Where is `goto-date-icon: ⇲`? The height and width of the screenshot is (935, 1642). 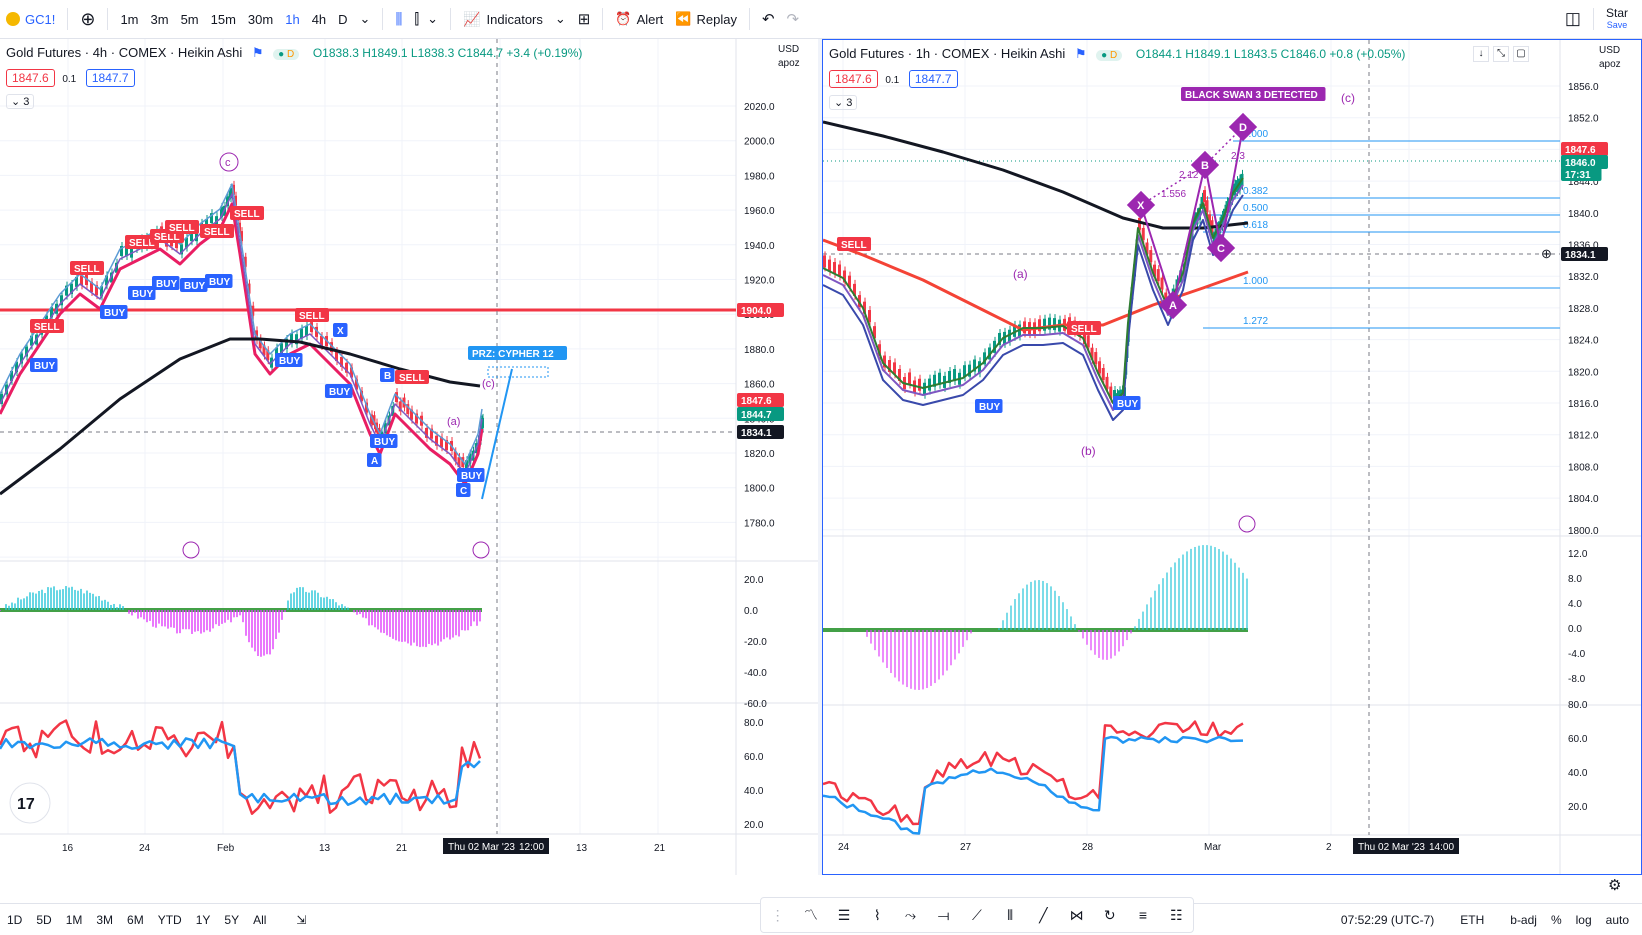
goto-date-icon: ⇲ is located at coordinates (301, 919).